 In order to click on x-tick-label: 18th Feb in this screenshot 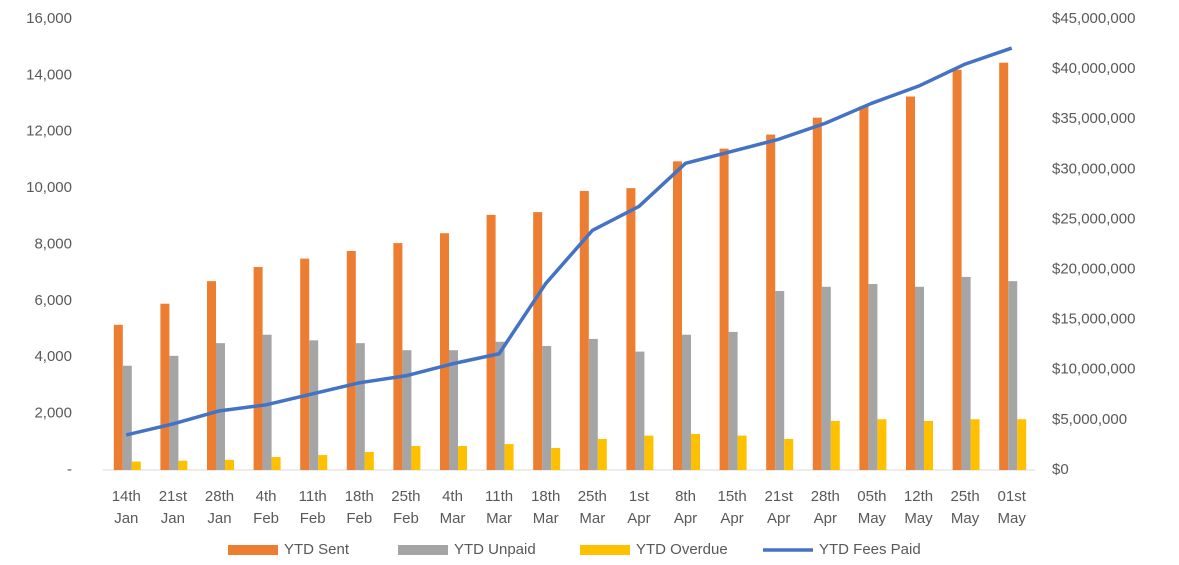, I will do `click(359, 507)`.